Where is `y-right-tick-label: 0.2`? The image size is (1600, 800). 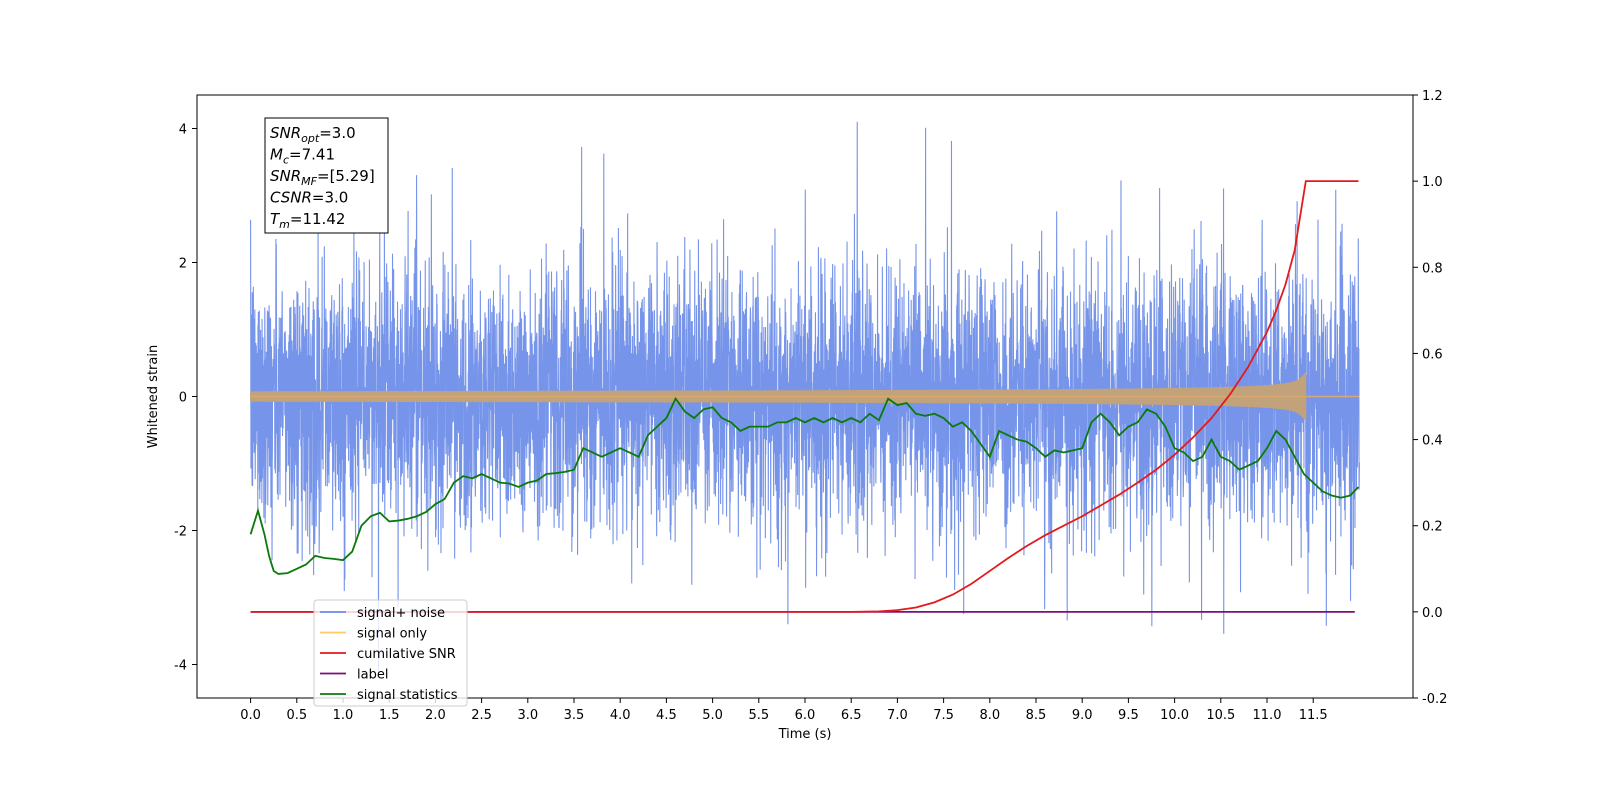 y-right-tick-label: 0.2 is located at coordinates (1432, 527).